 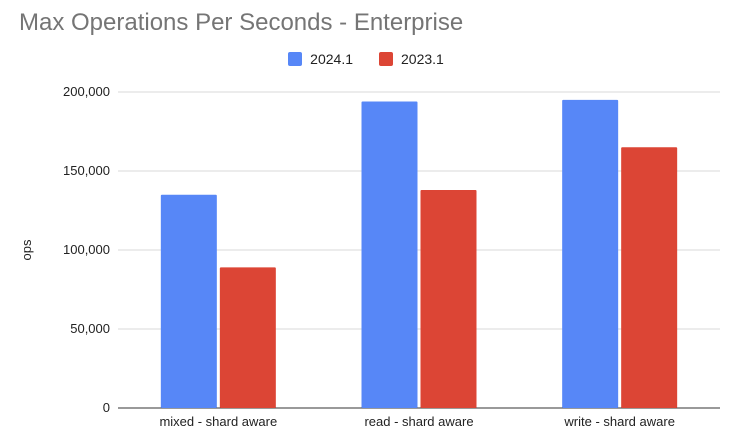 What do you see at coordinates (86, 249) in the screenshot?
I see `y-tick-label: 100,000` at bounding box center [86, 249].